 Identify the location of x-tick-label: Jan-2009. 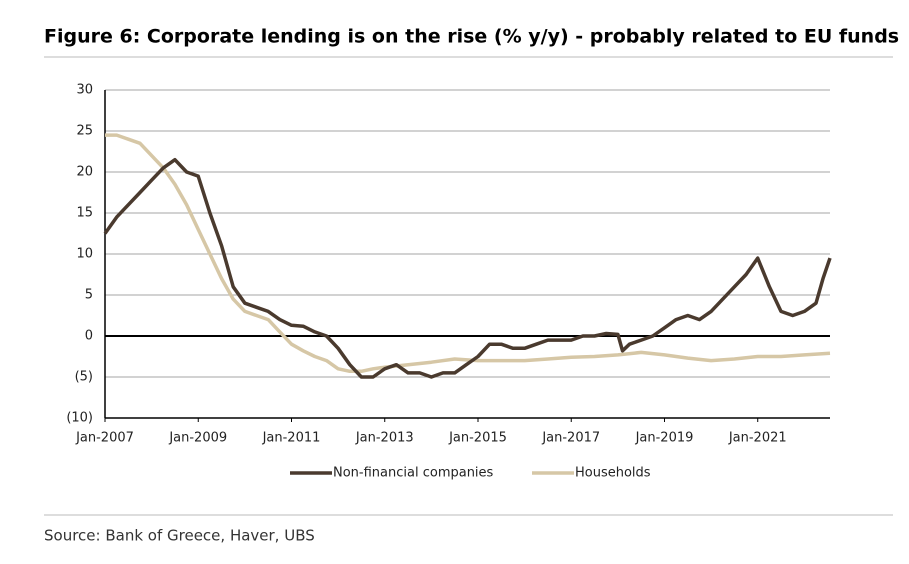
(197, 438).